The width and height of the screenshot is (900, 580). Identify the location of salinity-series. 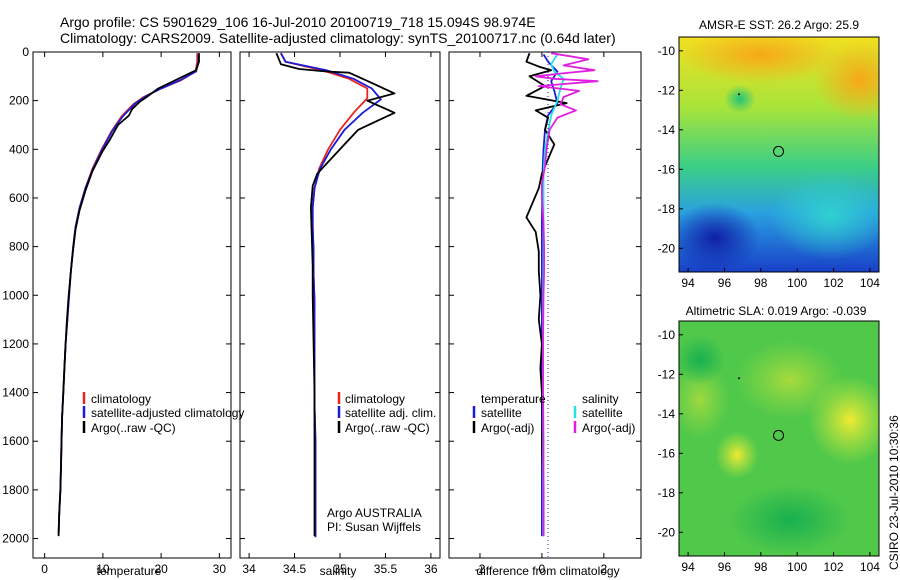
(335, 295).